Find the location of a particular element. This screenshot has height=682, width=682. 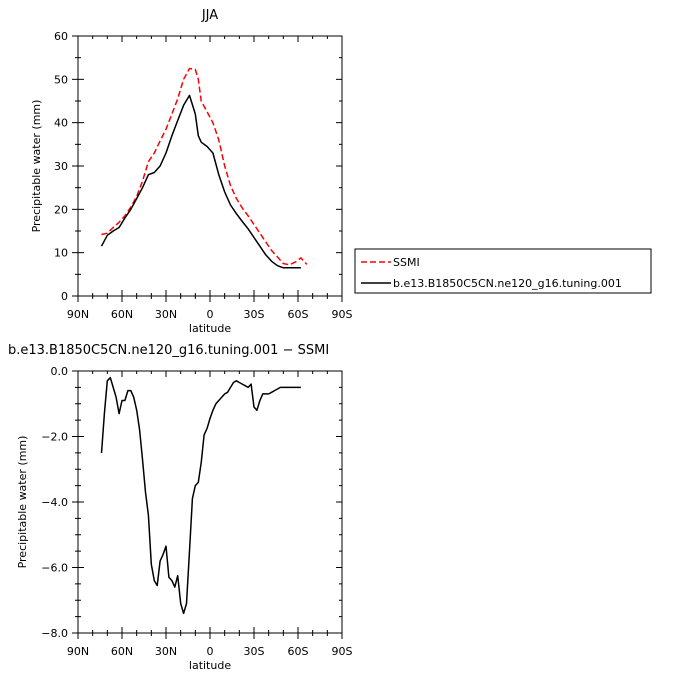

legend-label-model: b.e13.B1850C5CN.ne120_g16.tuning.001 is located at coordinates (507, 283).